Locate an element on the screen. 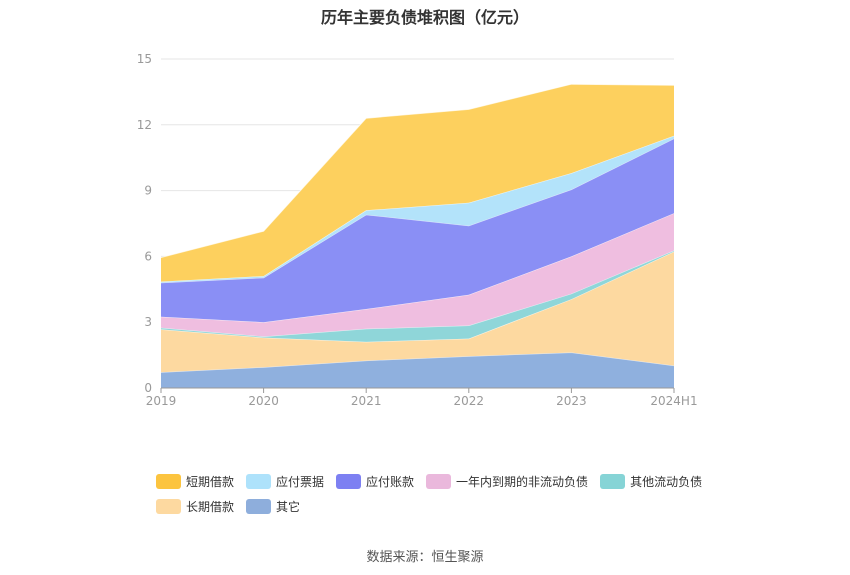 The height and width of the screenshot is (575, 850). x-tick-label: 2023 is located at coordinates (571, 401).